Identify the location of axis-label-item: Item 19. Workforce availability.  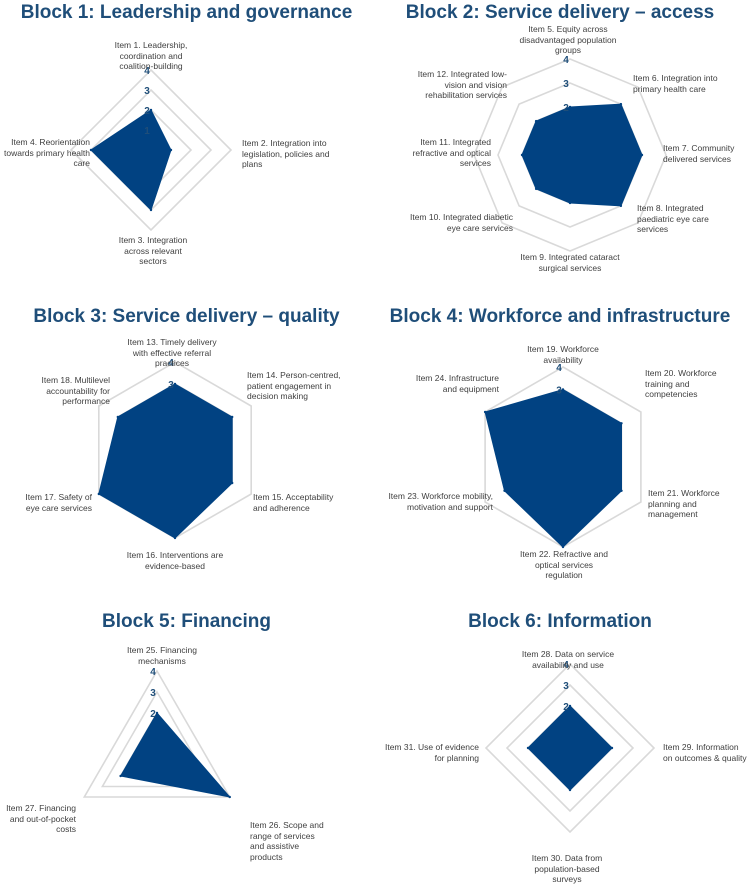
(563, 354).